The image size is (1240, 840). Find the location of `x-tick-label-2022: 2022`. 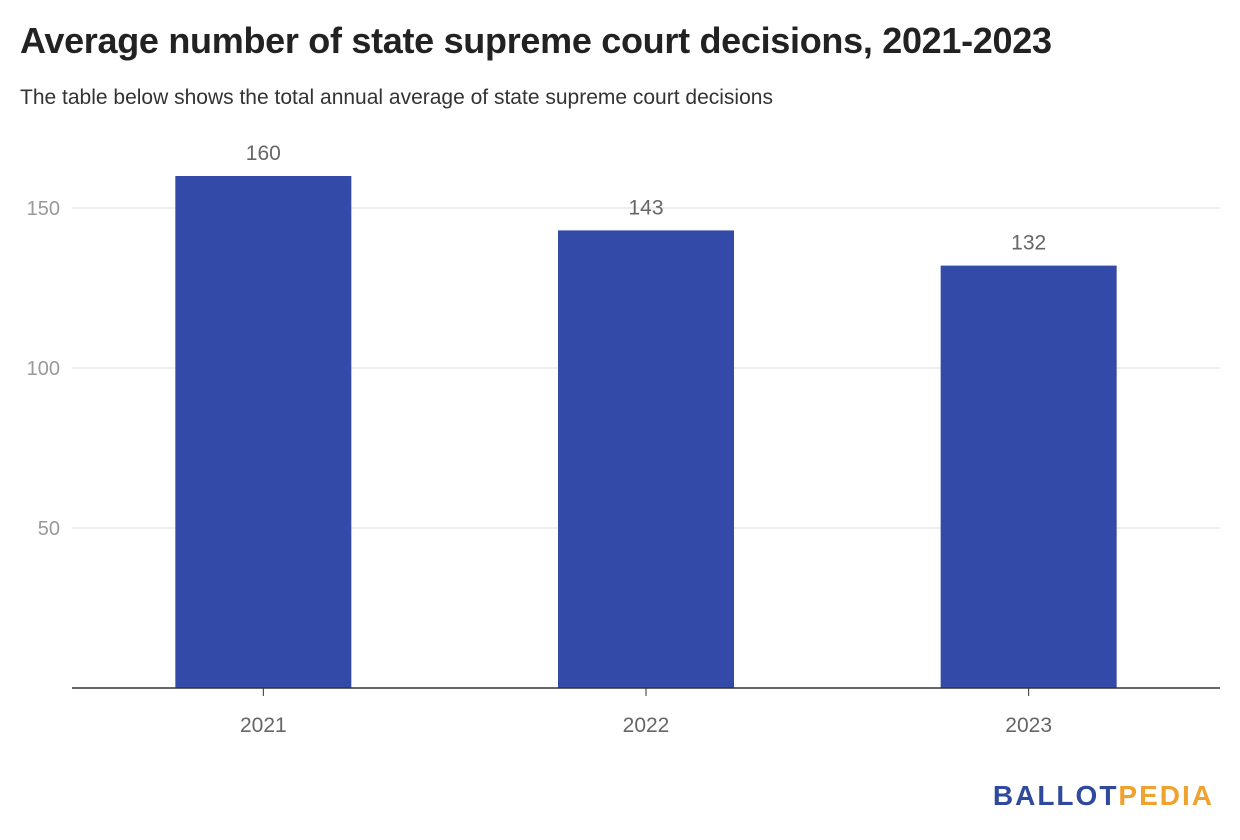

x-tick-label-2022: 2022 is located at coordinates (646, 725).